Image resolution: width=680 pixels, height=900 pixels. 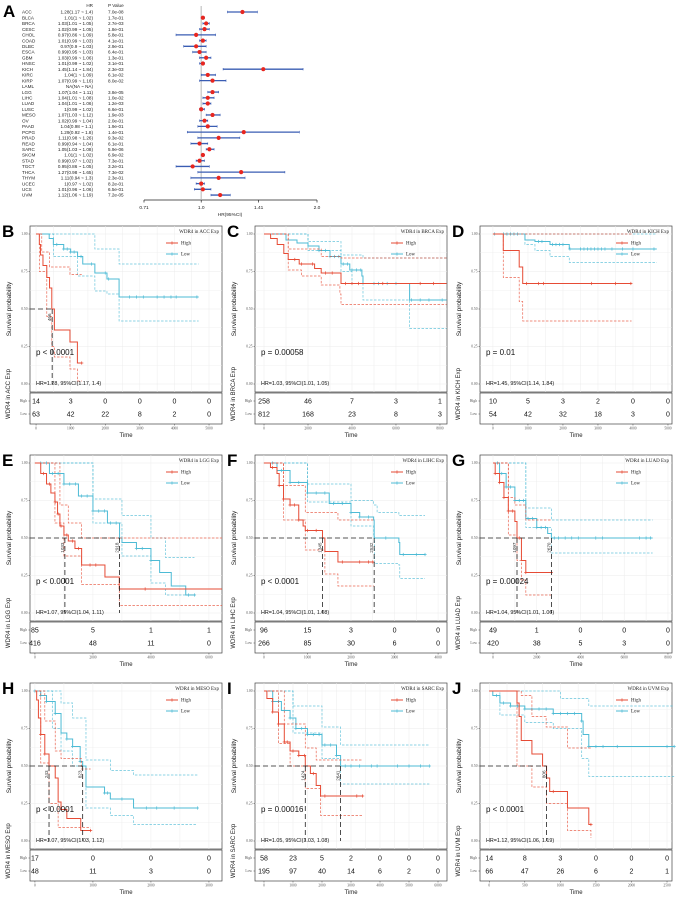 What do you see at coordinates (423, 461) in the screenshot?
I see `legend-title: WDR4 in LIHC Exp` at bounding box center [423, 461].